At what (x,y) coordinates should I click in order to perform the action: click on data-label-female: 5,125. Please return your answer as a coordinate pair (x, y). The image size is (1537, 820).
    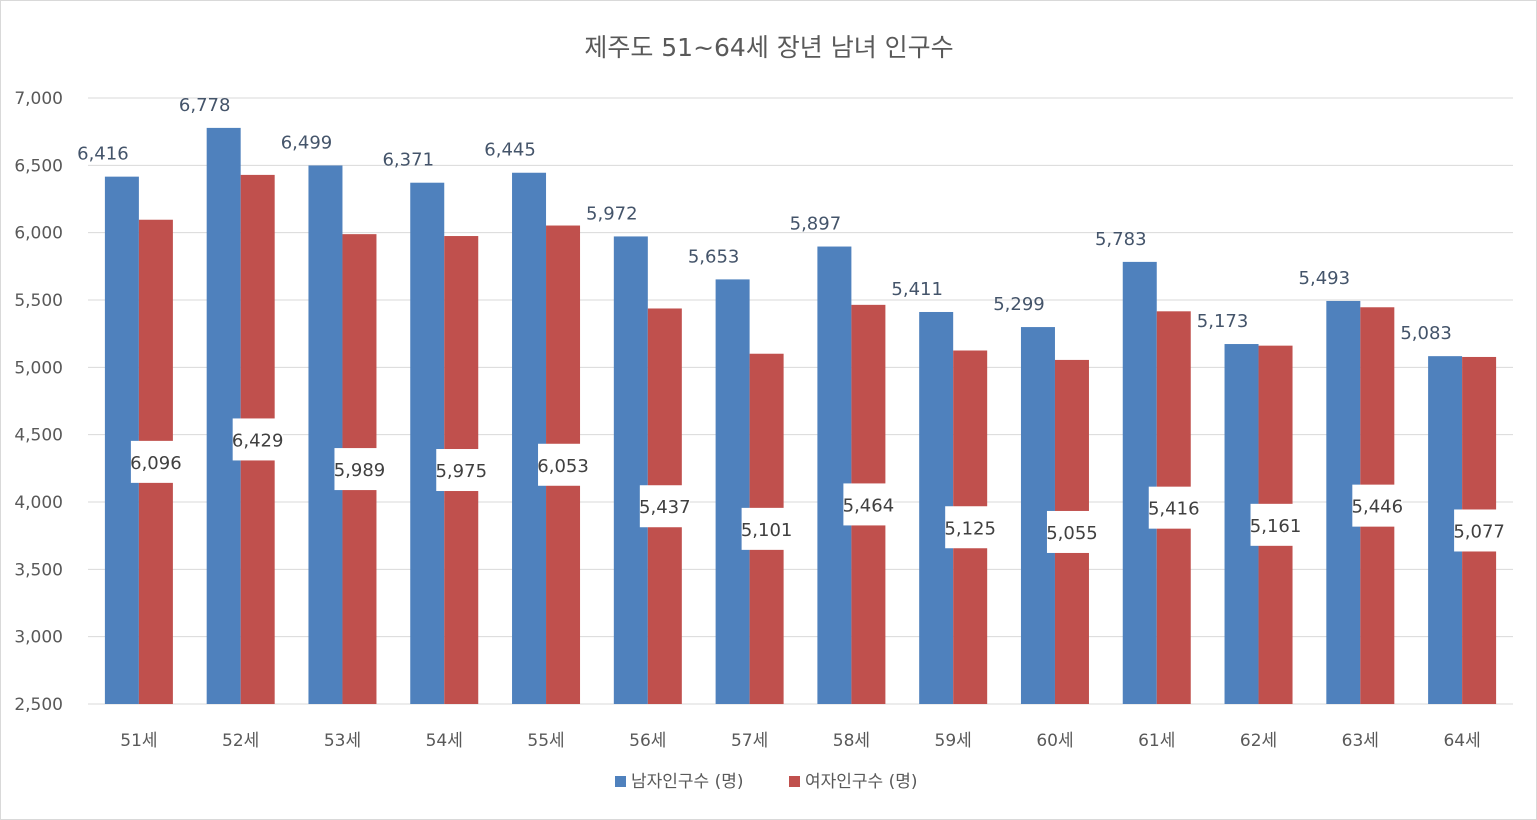
    Looking at the image, I should click on (970, 528).